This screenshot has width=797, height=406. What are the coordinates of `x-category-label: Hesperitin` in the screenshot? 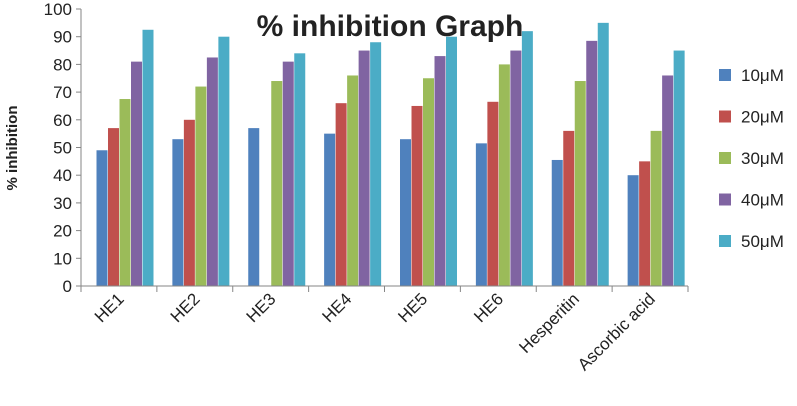 It's located at (549, 323).